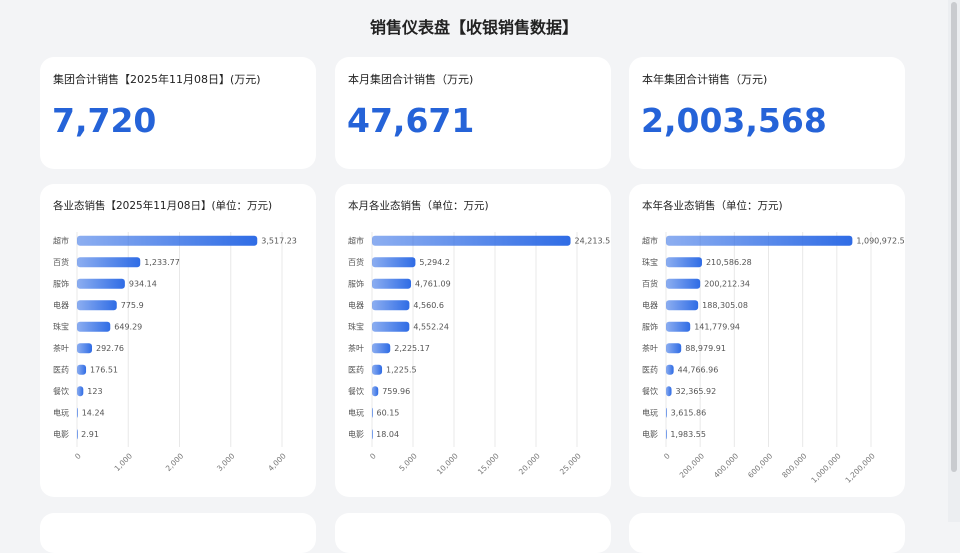 This screenshot has width=960, height=553. What do you see at coordinates (124, 462) in the screenshot?
I see `x-tick-label: 1,000` at bounding box center [124, 462].